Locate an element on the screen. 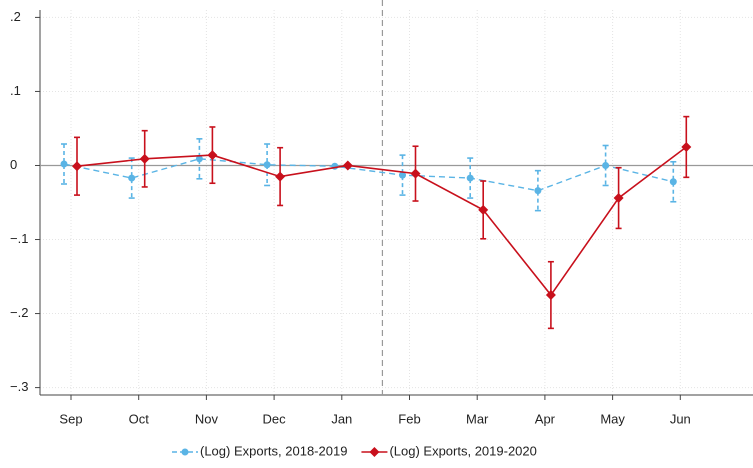 This screenshot has width=753, height=468. x-tick-label: Jan is located at coordinates (341, 418).